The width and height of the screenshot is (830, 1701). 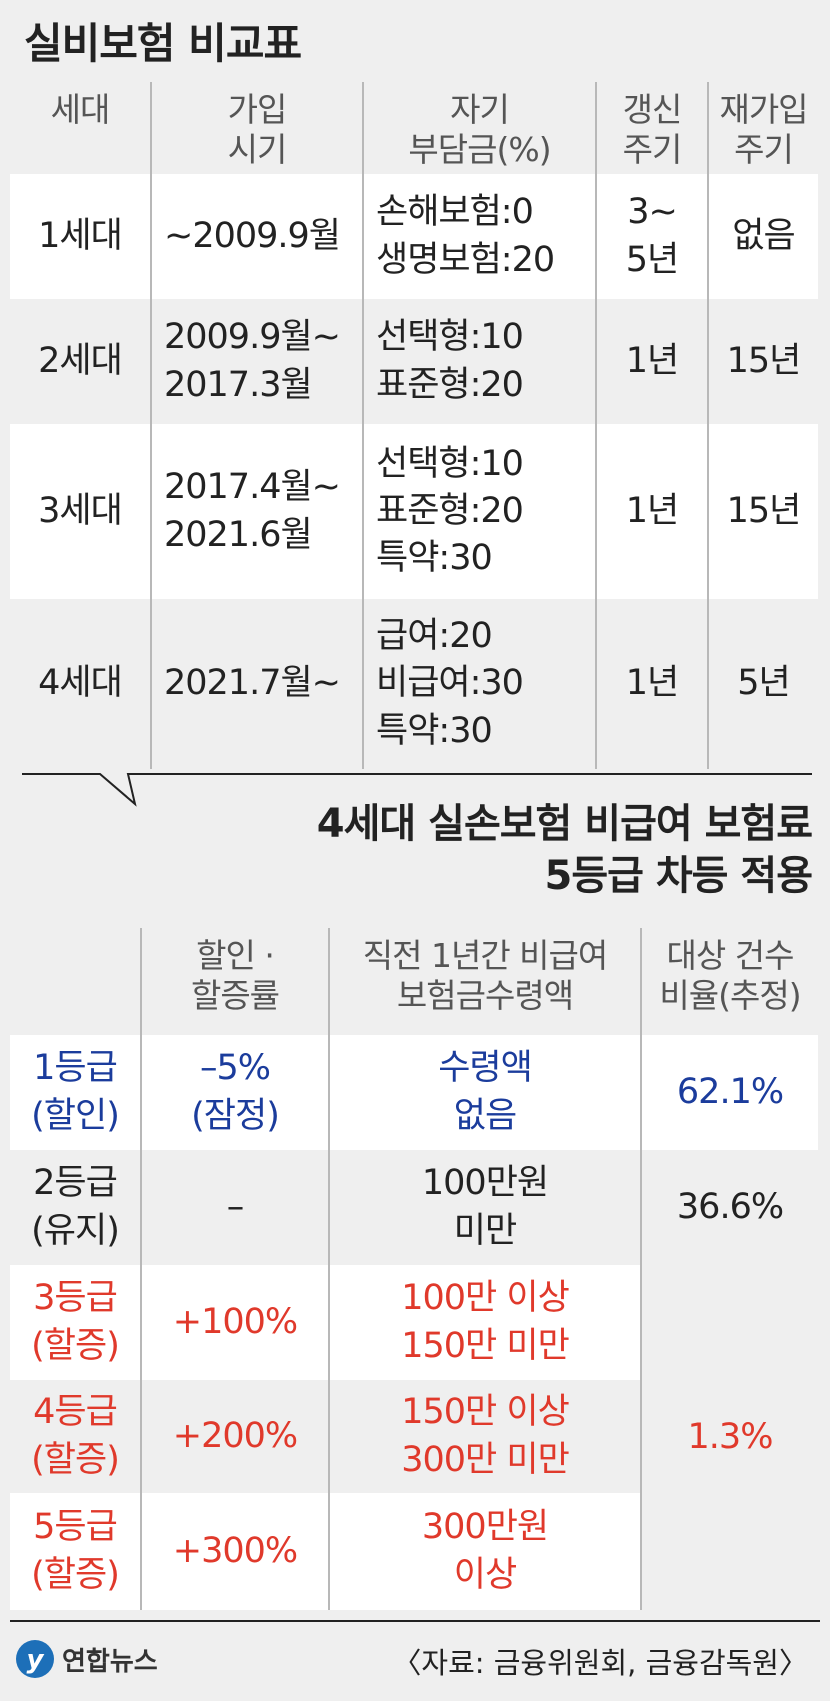 I want to click on header-cell: 재가입 주기, so click(x=762, y=128).